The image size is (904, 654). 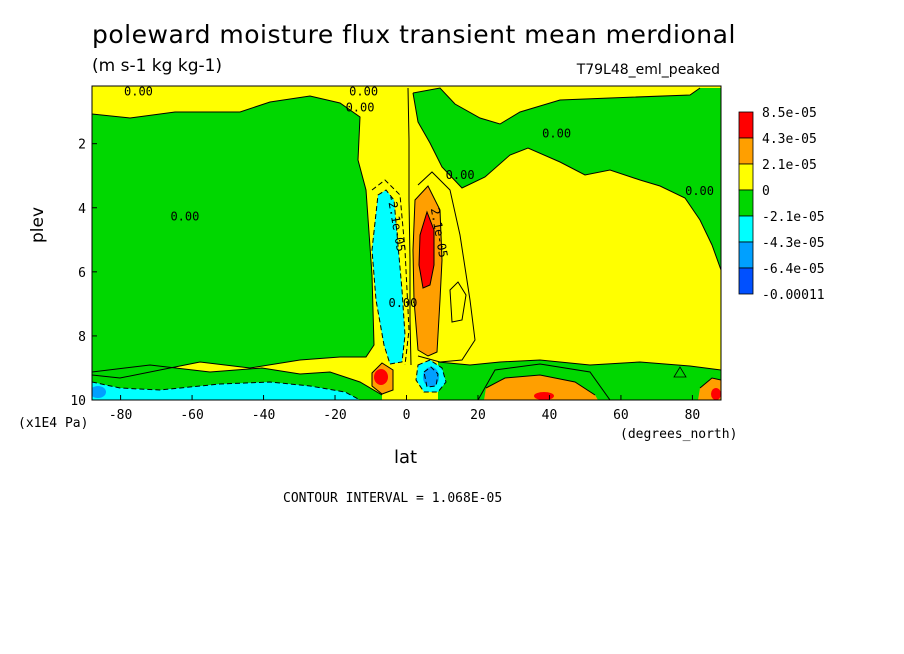 I want to click on contour-line-pole-orange, so click(x=710, y=383).